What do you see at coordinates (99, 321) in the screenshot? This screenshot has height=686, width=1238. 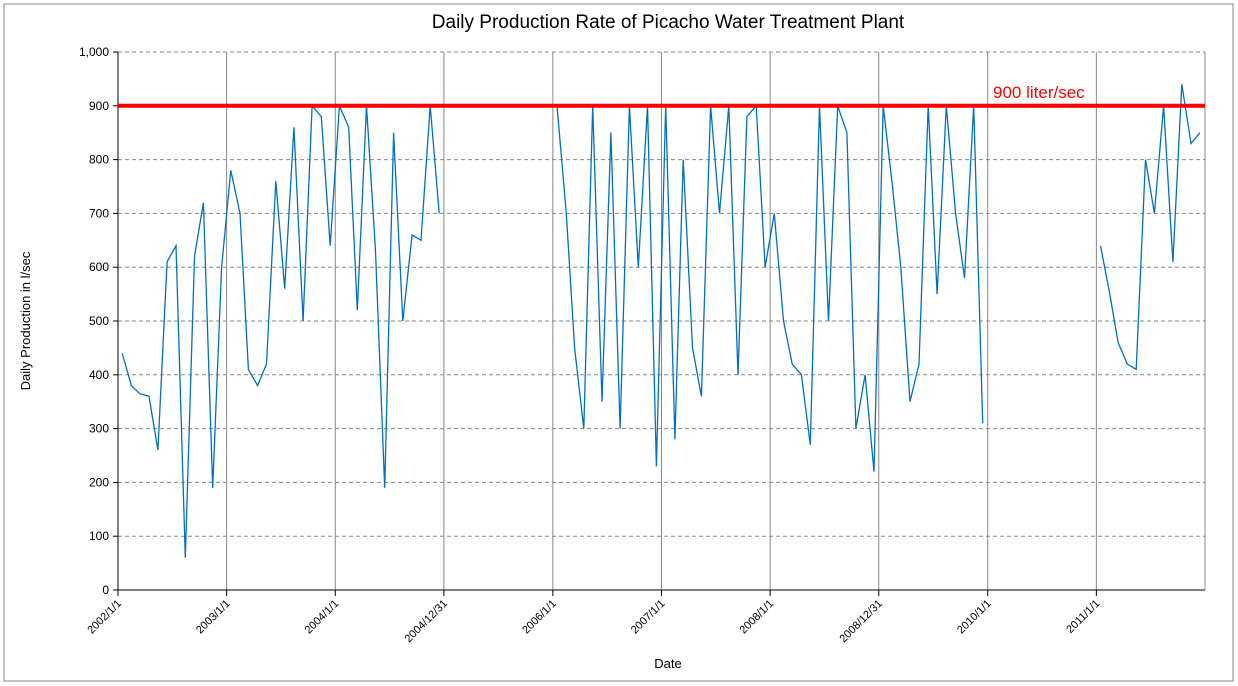 I see `y-tick-label: 500` at bounding box center [99, 321].